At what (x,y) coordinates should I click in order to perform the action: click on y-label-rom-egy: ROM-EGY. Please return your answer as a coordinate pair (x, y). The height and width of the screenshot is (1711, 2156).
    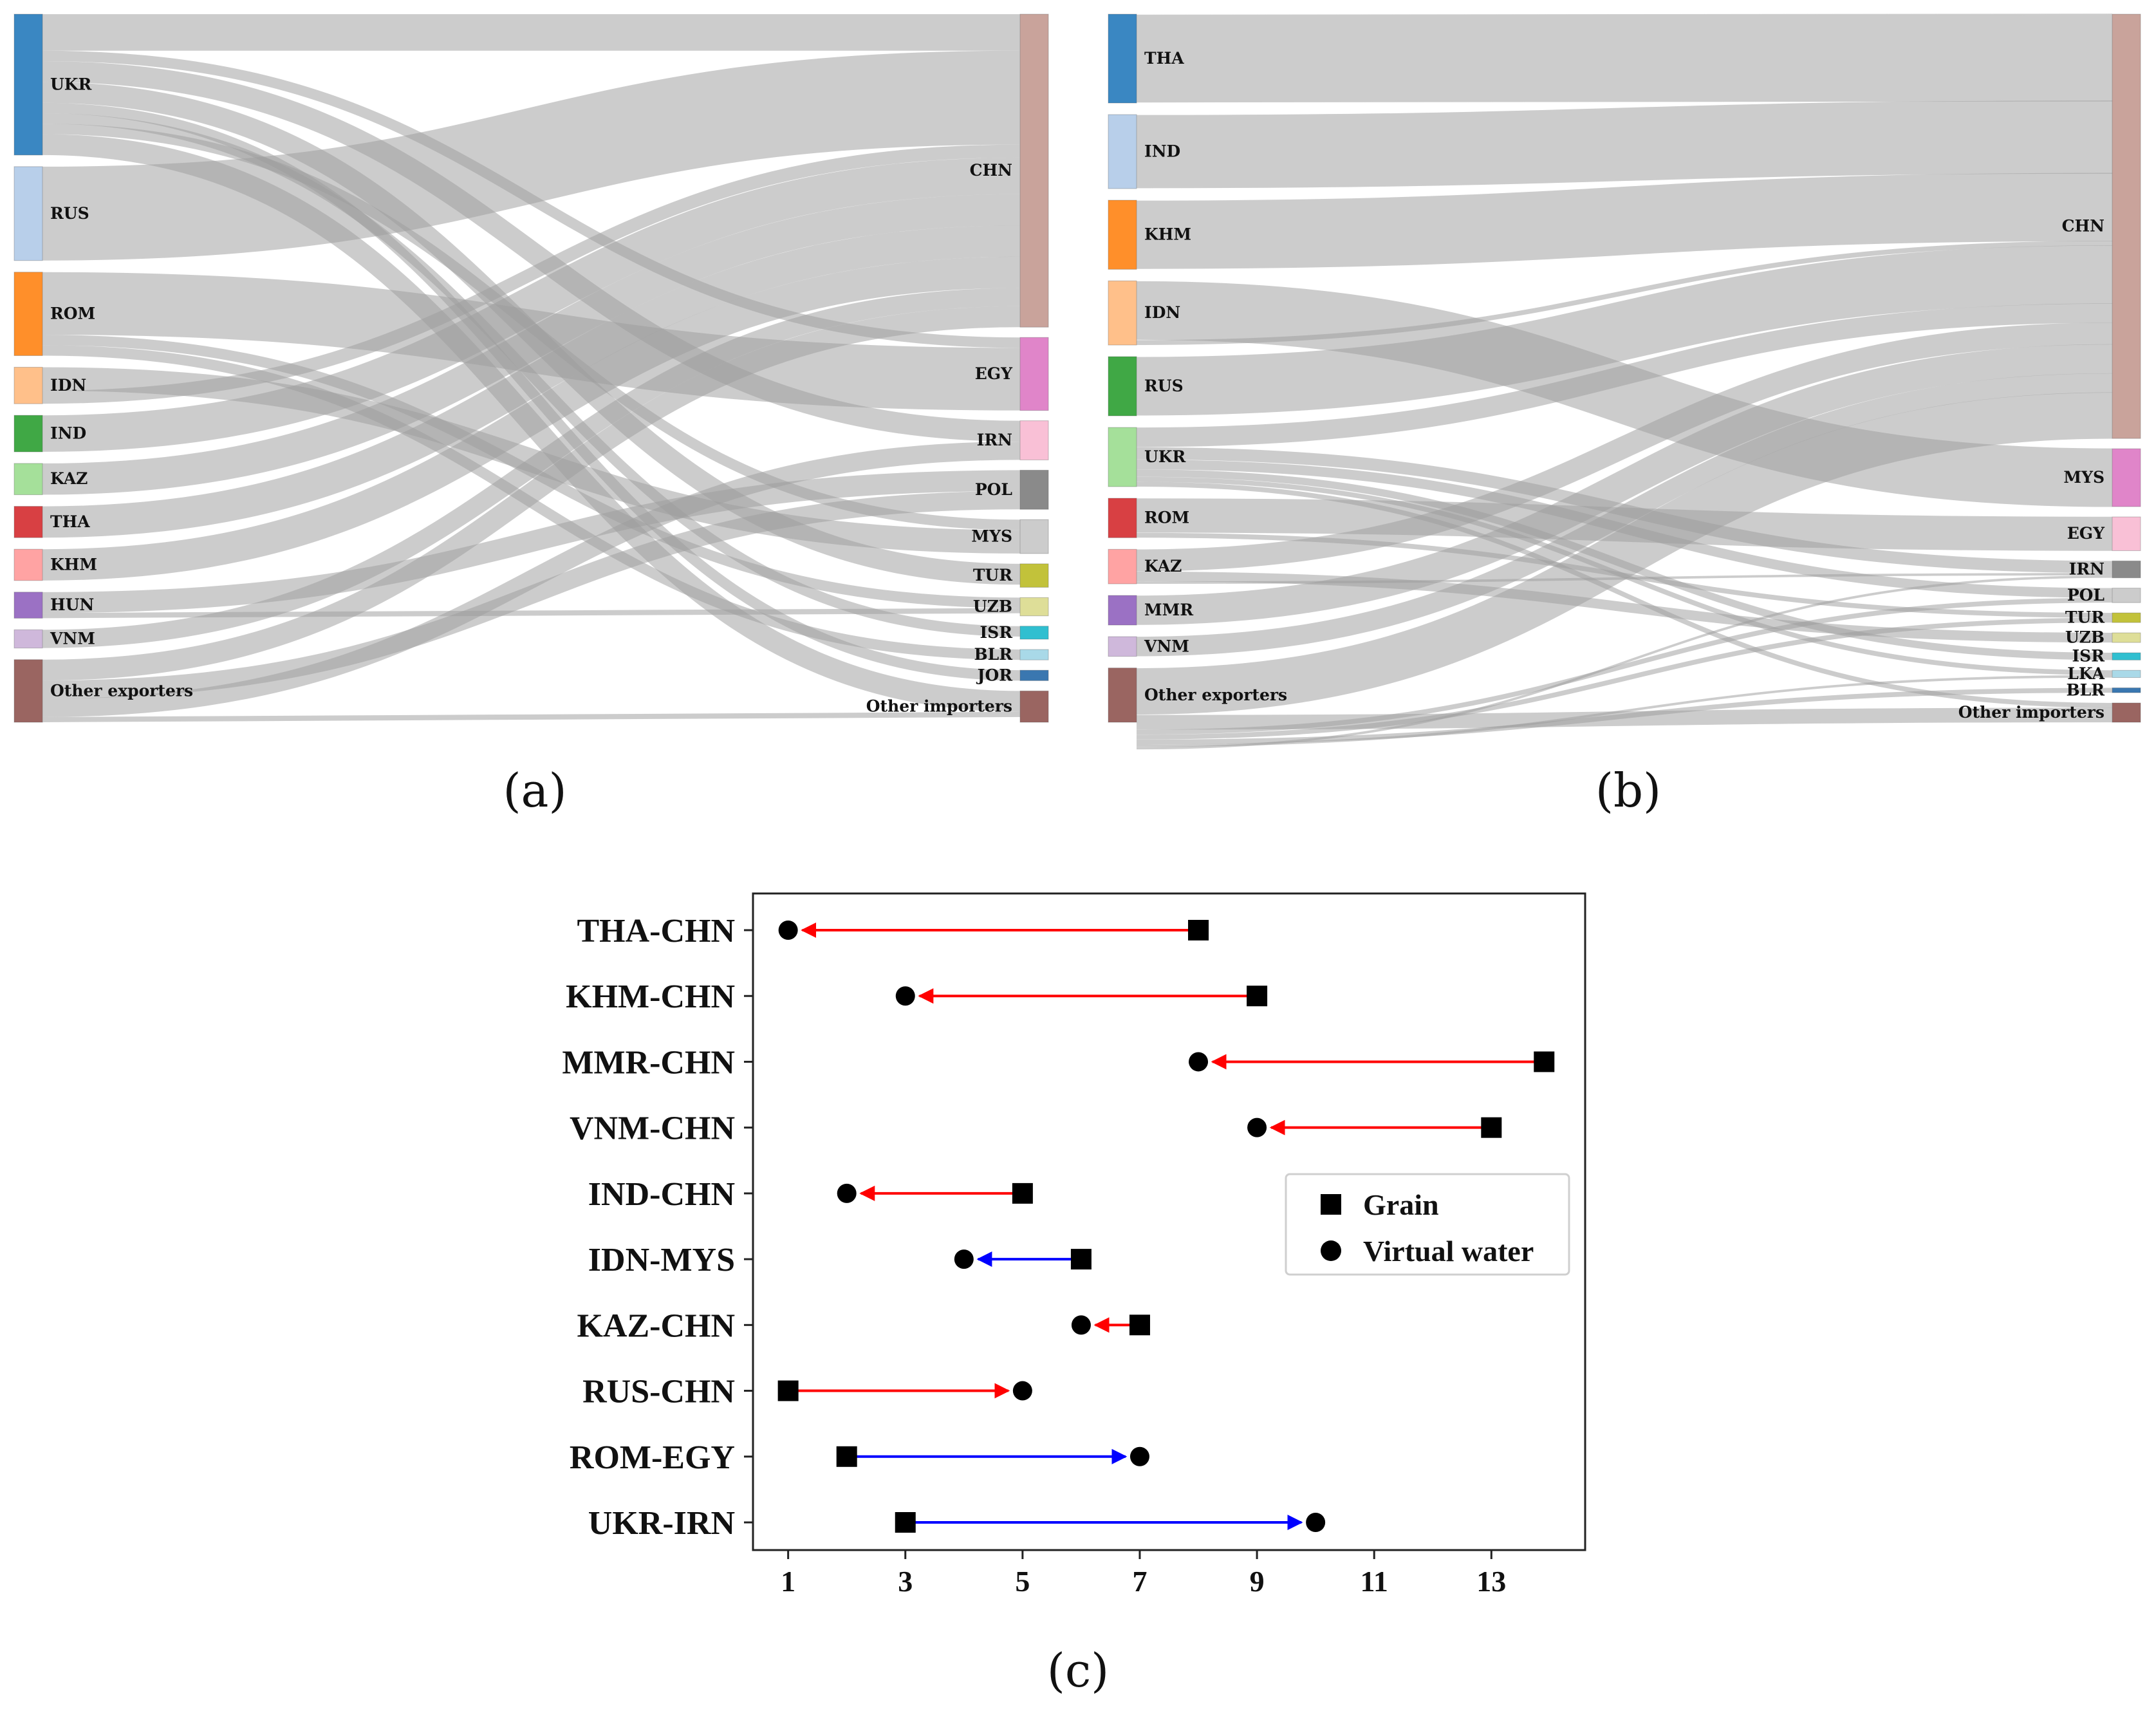
    Looking at the image, I should click on (652, 1457).